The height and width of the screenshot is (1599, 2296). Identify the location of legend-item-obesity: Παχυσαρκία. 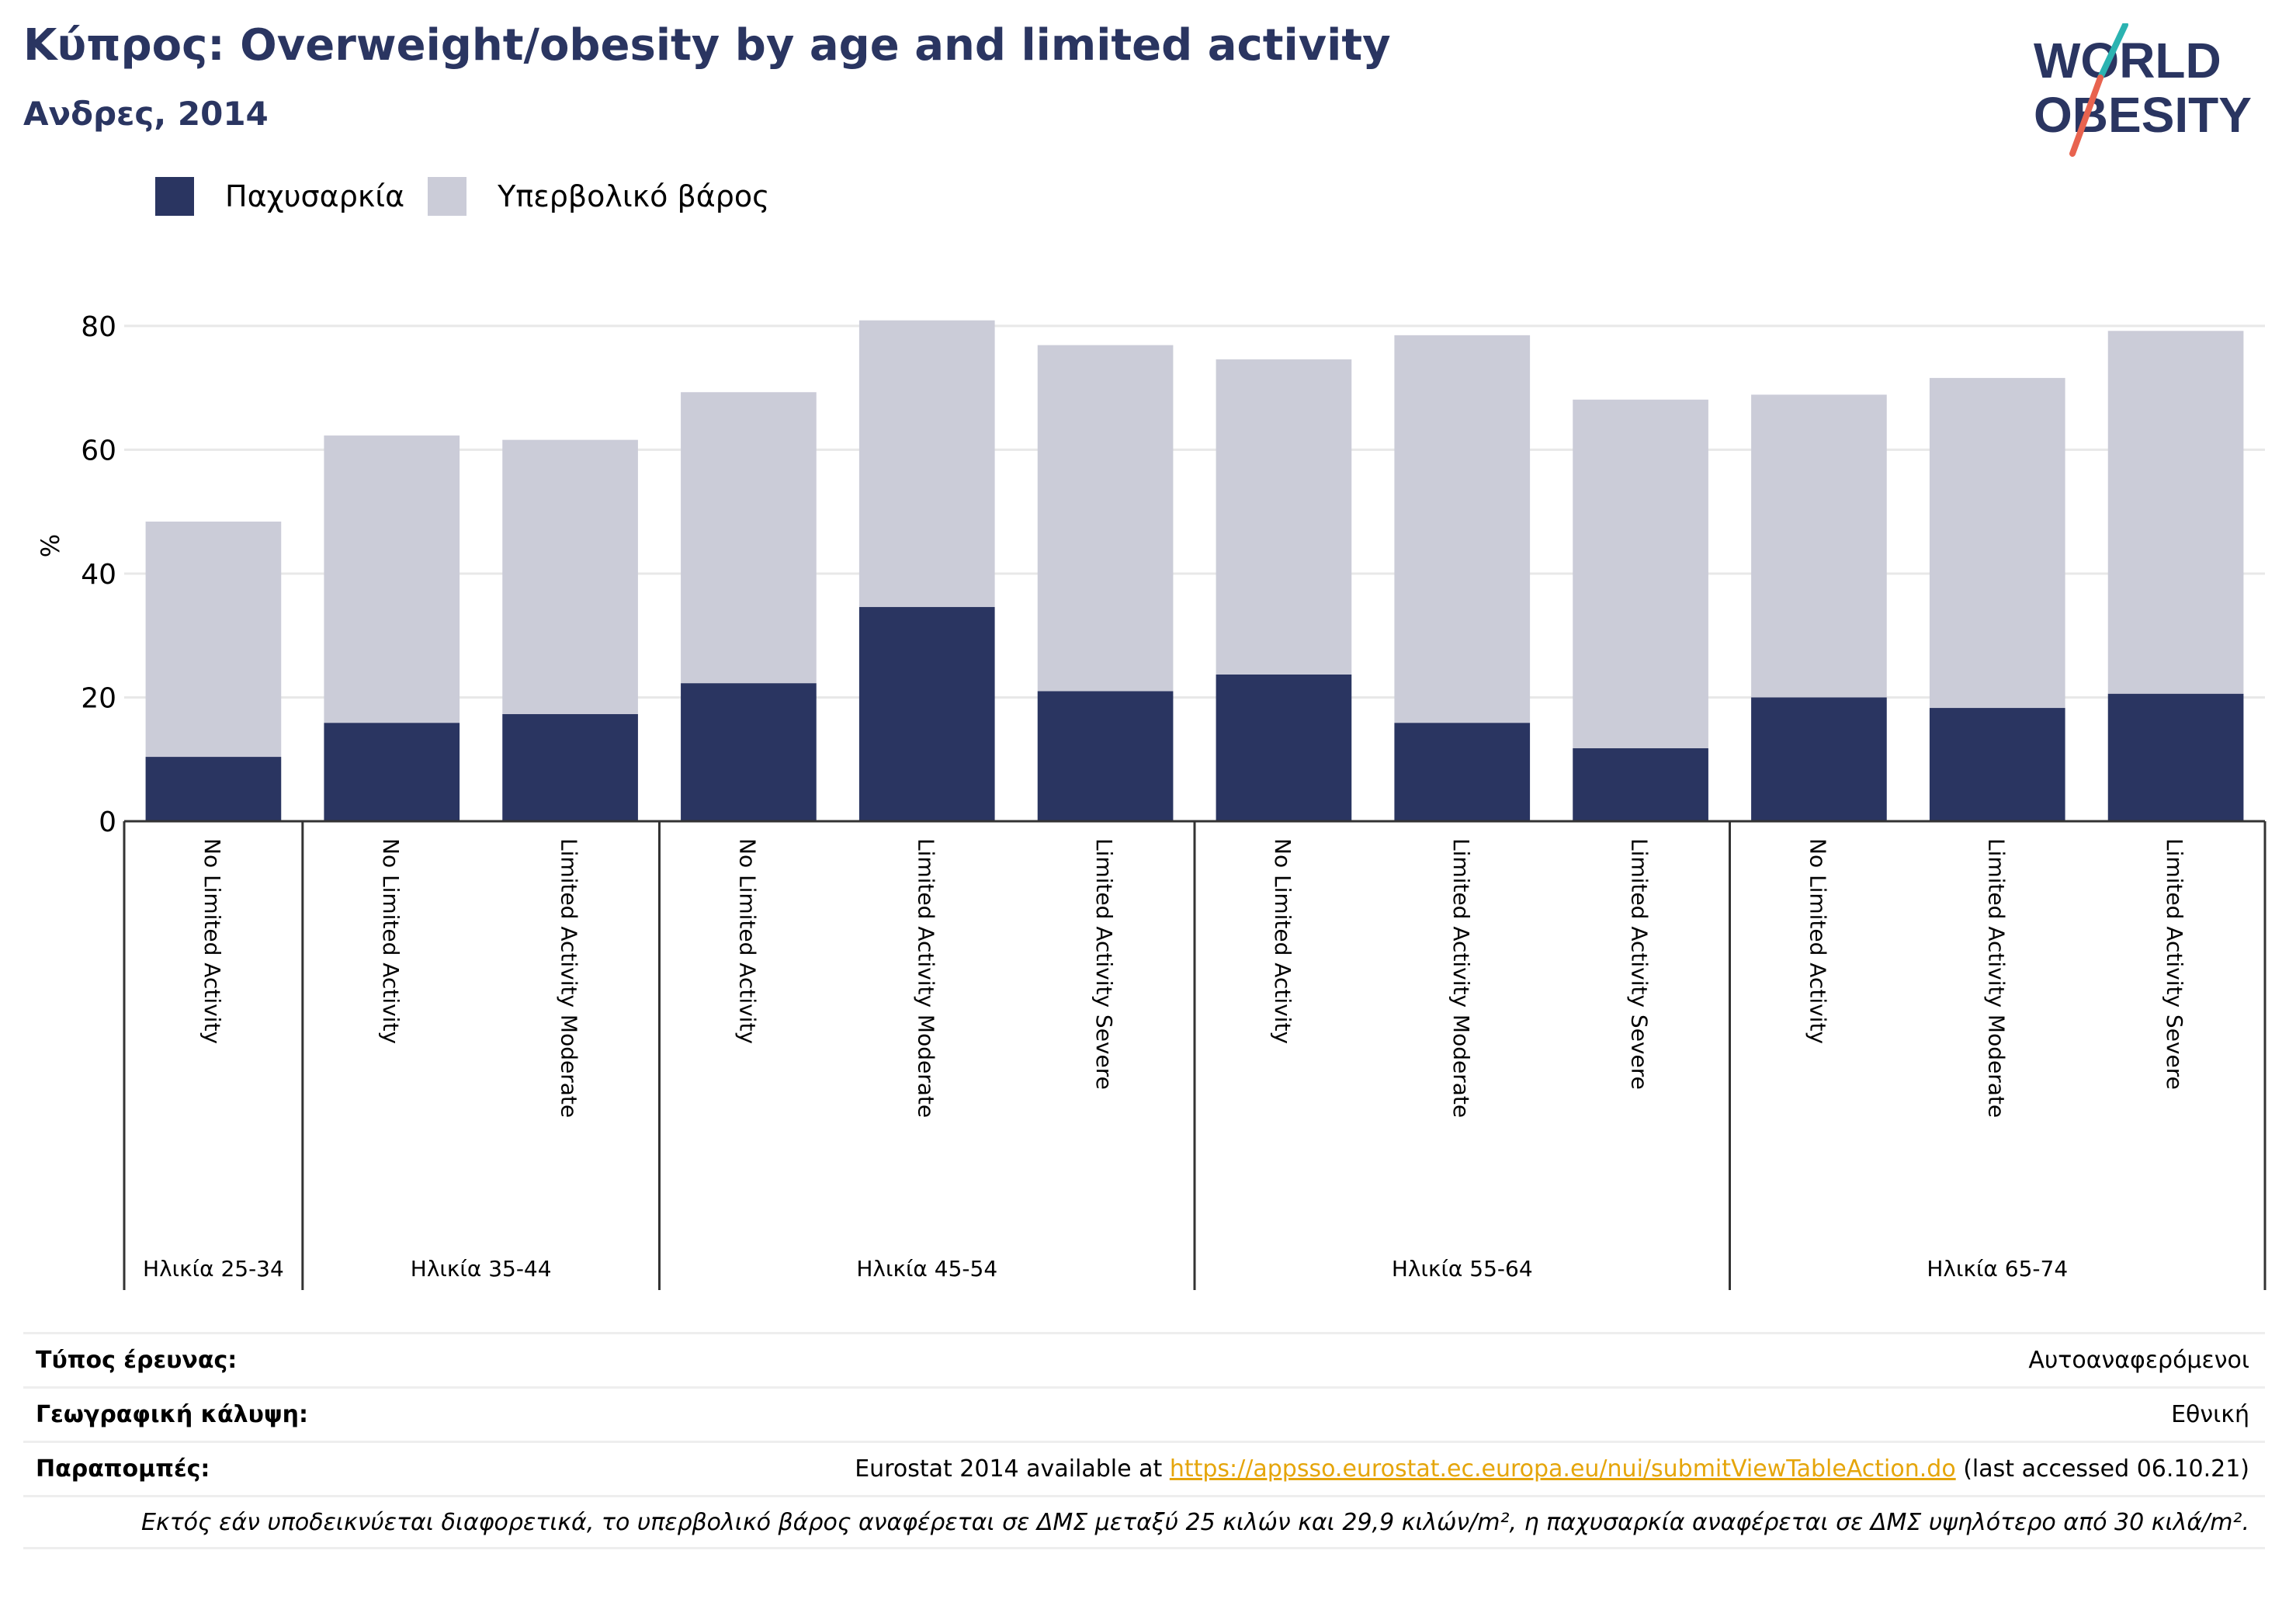
(279, 196).